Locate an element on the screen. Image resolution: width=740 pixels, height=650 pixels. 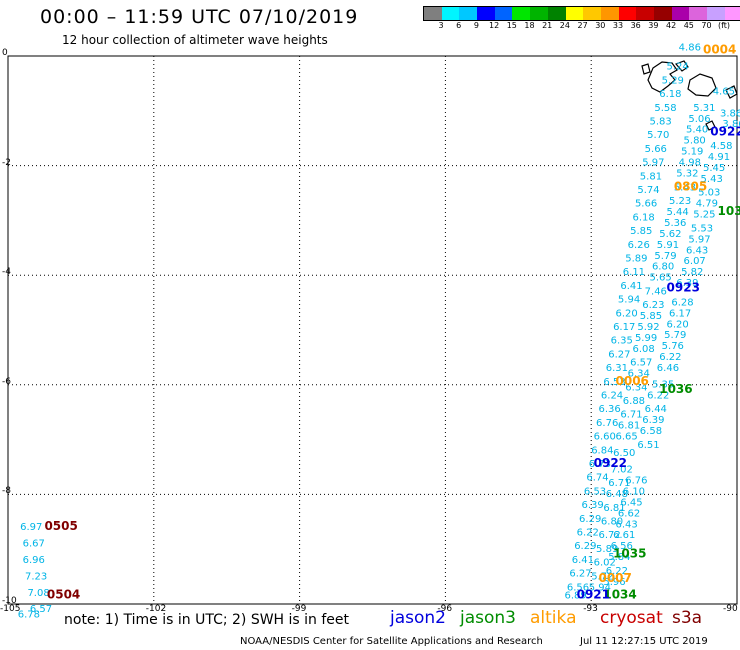
swh-value: 4.98 is located at coordinates (690, 163).